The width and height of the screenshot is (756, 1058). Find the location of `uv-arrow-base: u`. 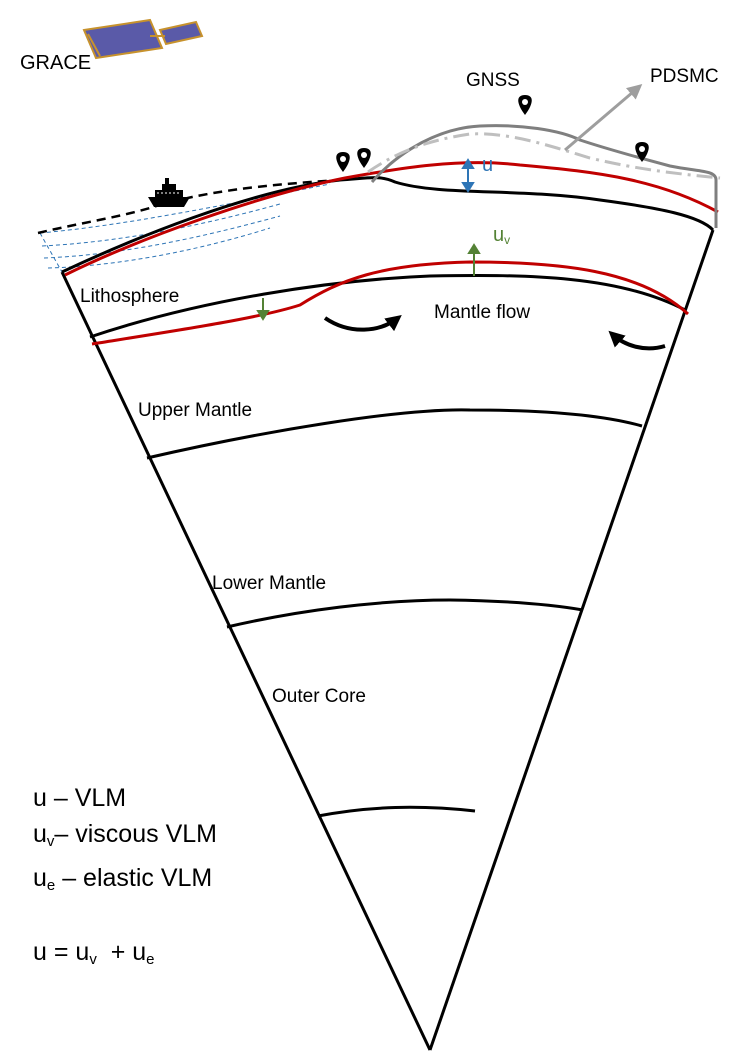

uv-arrow-base: u is located at coordinates (499, 235).